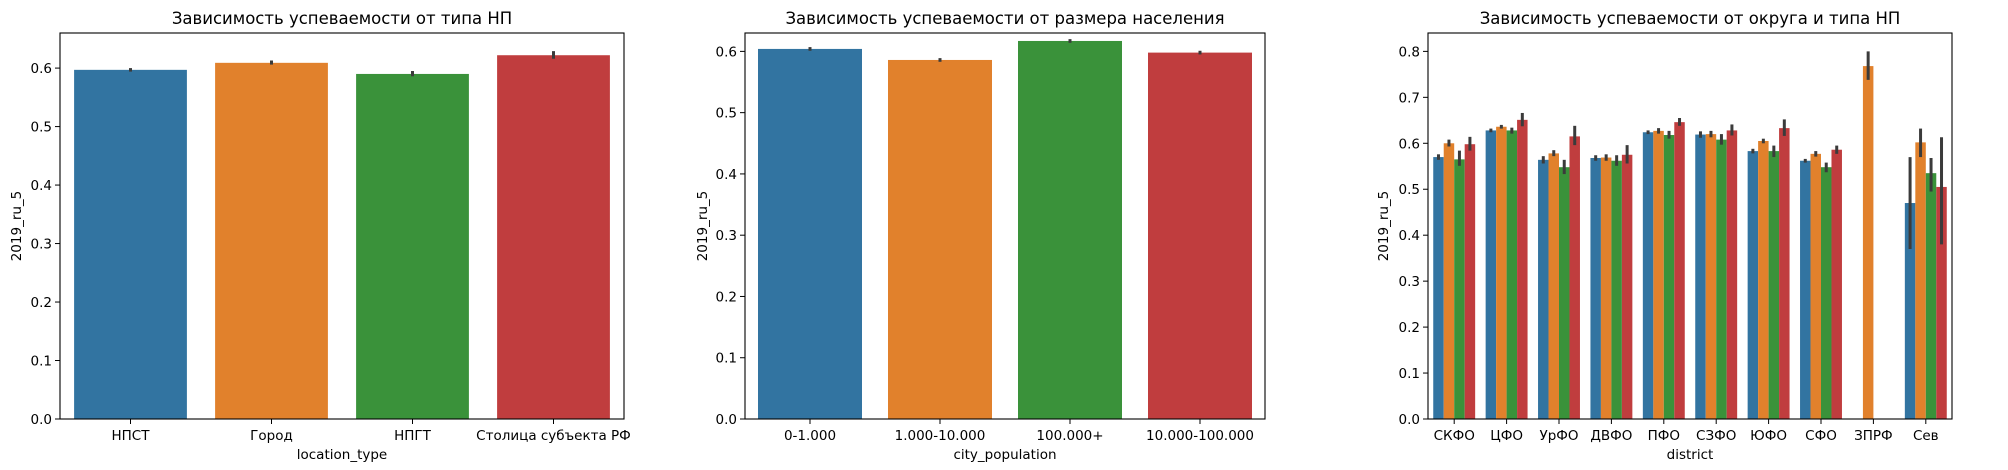 The image size is (2008, 470). Describe the element at coordinates (940, 436) in the screenshot. I see `x-tick-label: 1.000-10.000` at that location.